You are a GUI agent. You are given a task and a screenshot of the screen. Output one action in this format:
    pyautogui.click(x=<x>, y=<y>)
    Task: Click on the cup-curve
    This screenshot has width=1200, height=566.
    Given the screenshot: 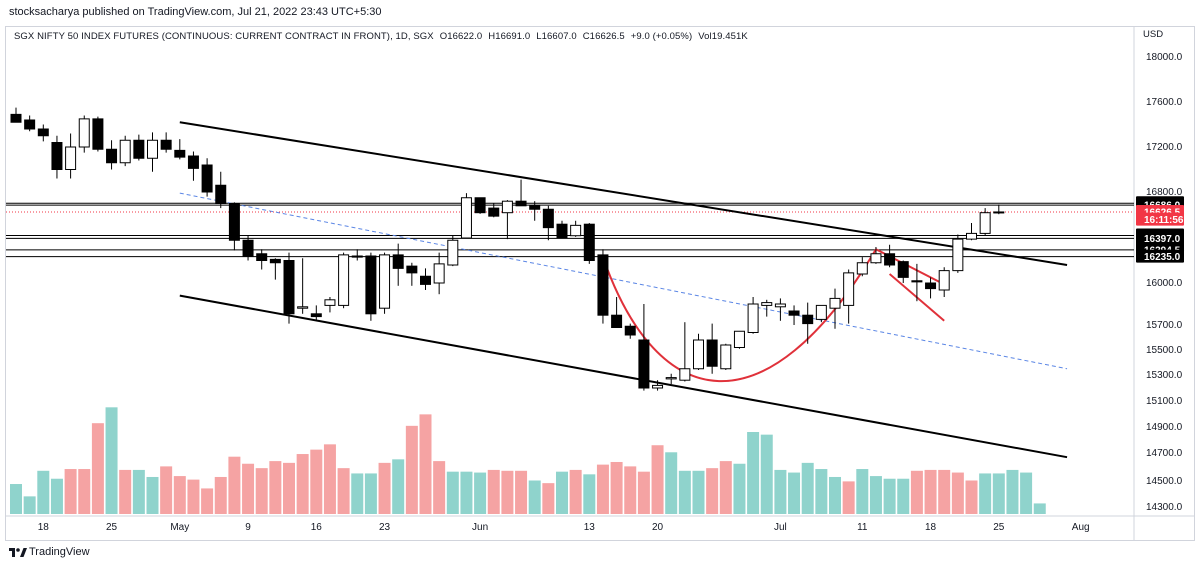 What is the action you would take?
    pyautogui.click(x=739, y=315)
    